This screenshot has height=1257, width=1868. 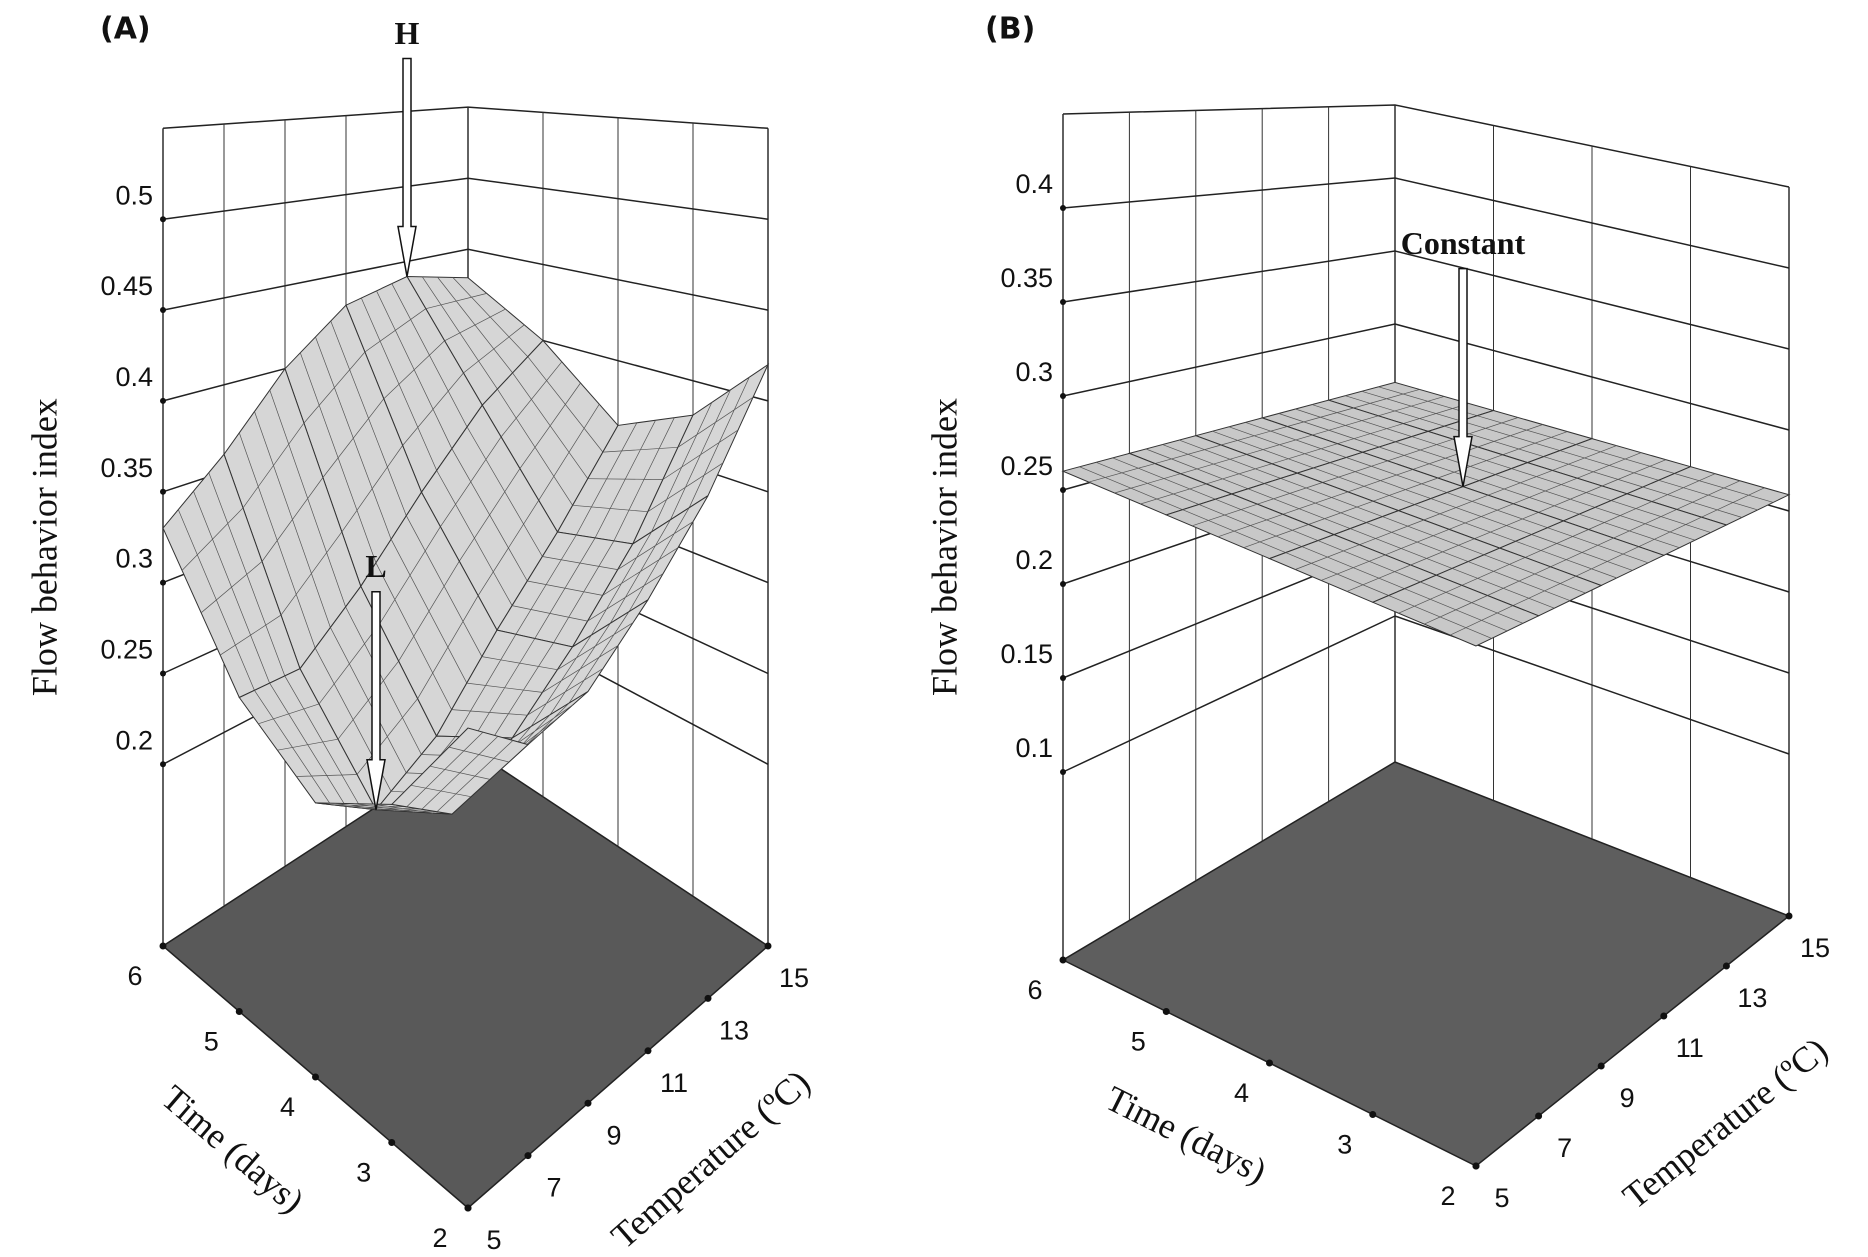 I want to click on z-tick-label: 0.25, so click(x=1026, y=466).